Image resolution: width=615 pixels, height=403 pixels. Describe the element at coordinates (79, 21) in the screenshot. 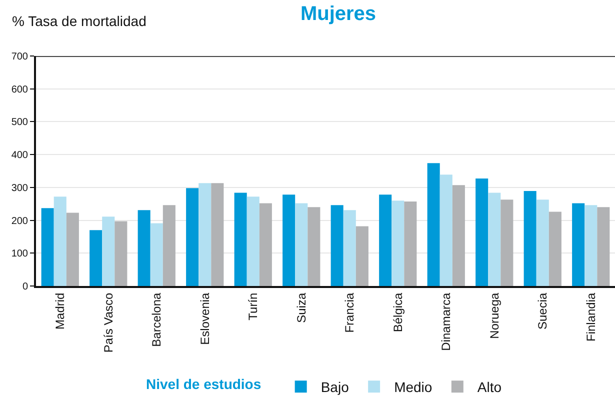

I see `y-axis-title: % Tasa de mortalidad` at that location.